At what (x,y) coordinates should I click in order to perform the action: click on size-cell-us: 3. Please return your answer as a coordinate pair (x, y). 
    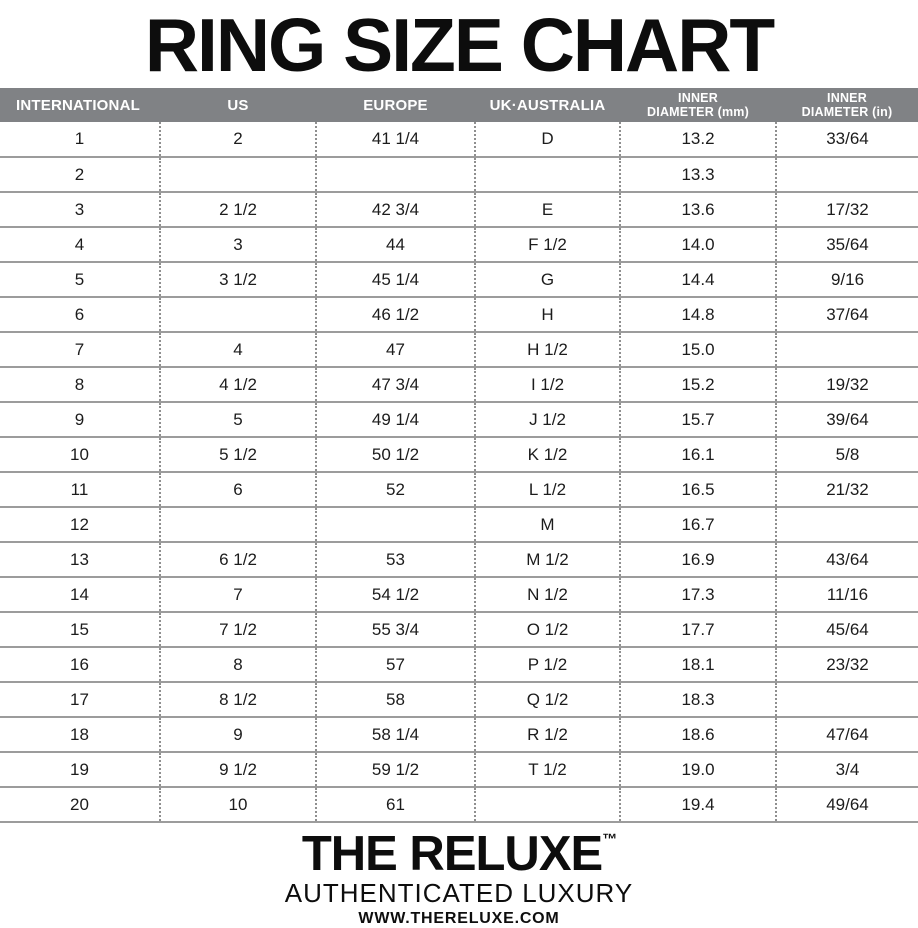
    Looking at the image, I should click on (238, 245).